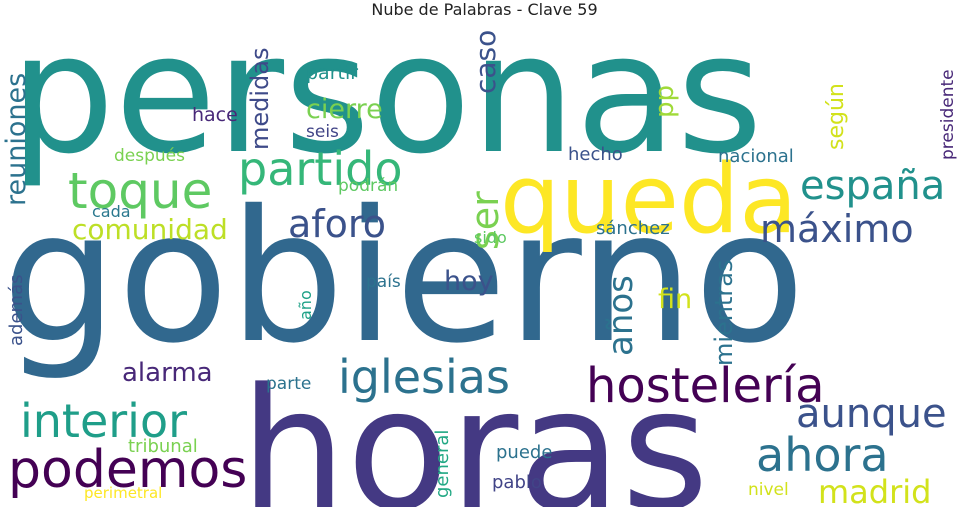  I want to click on word-hosteleria: hostelería, so click(705, 386).